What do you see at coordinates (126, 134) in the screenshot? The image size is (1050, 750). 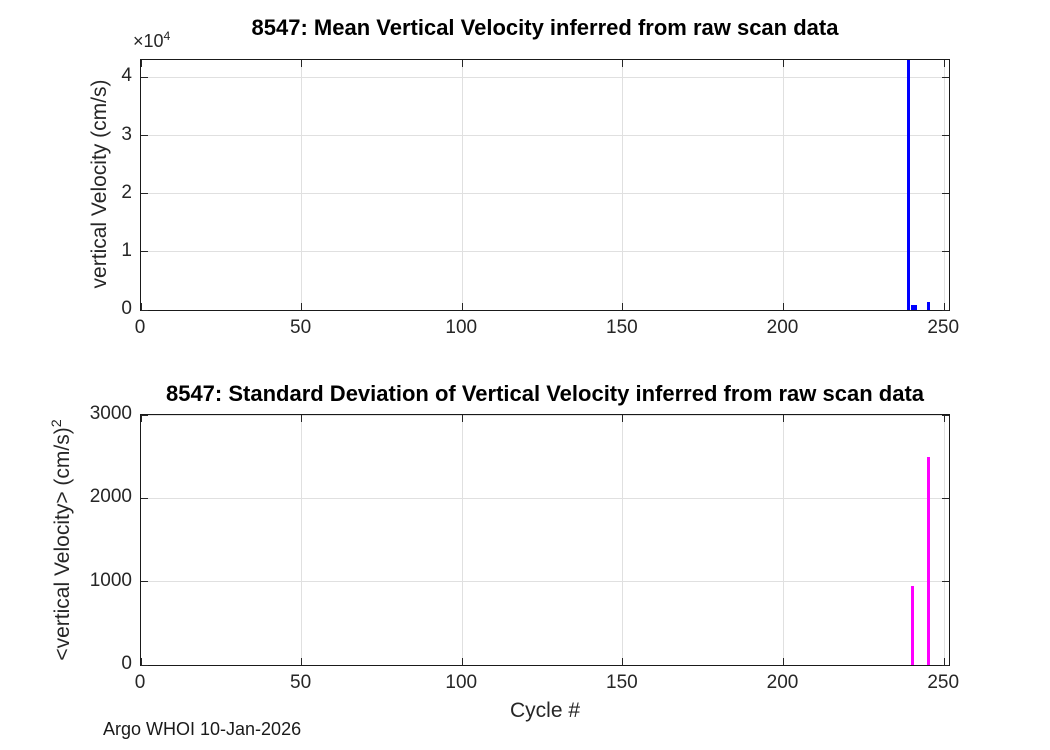 I see `y-tick-label: 3` at bounding box center [126, 134].